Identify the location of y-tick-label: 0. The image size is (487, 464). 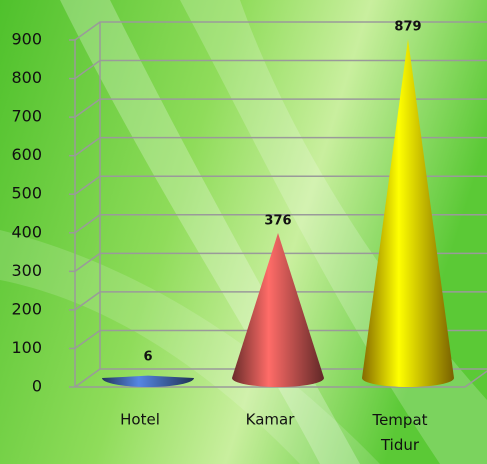
(37, 386).